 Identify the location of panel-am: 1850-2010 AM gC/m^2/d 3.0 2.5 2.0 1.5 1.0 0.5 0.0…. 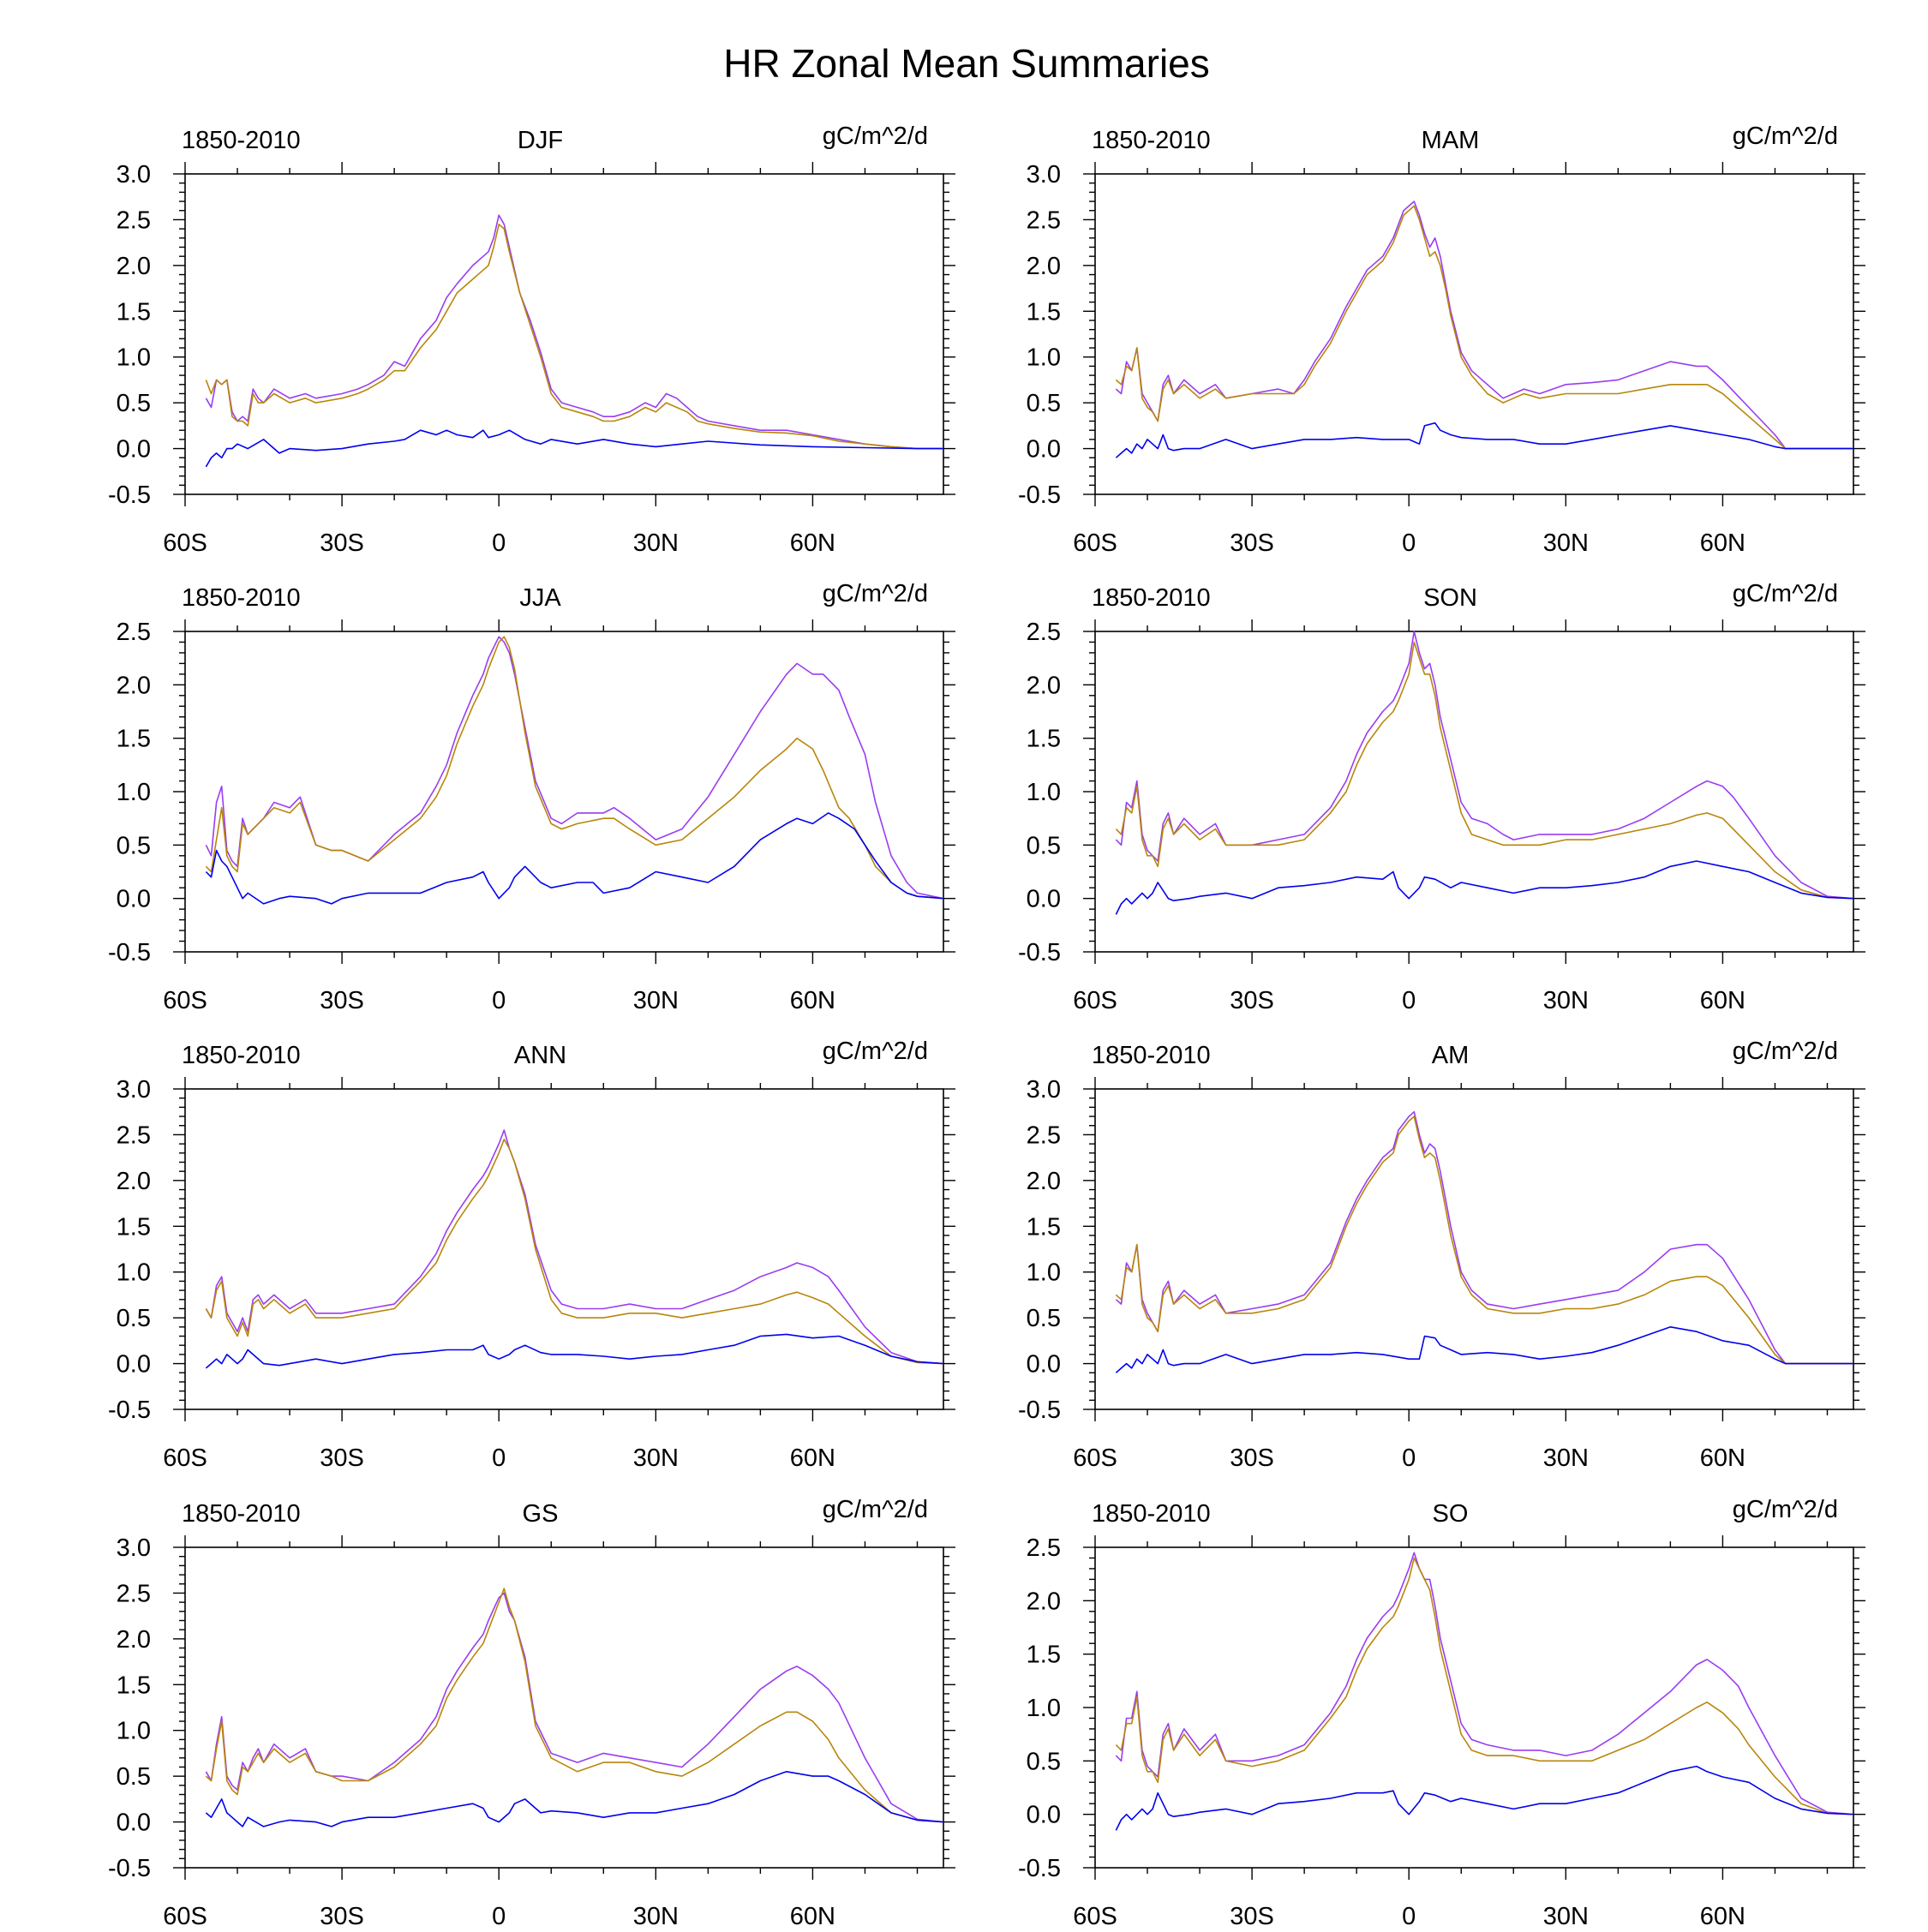
(1442, 1255).